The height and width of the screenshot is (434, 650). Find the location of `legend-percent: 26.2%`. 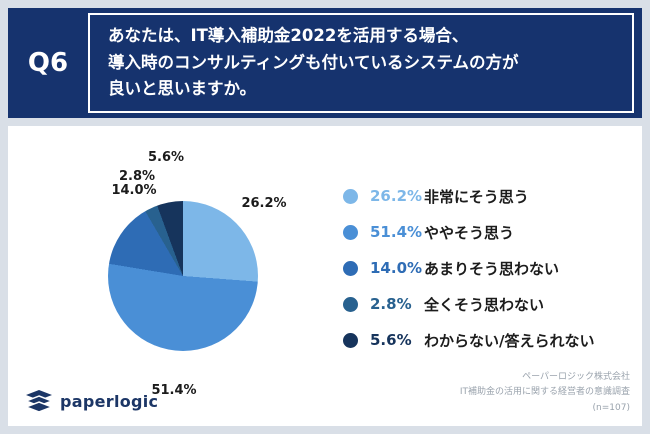

legend-percent: 26.2% is located at coordinates (396, 196).